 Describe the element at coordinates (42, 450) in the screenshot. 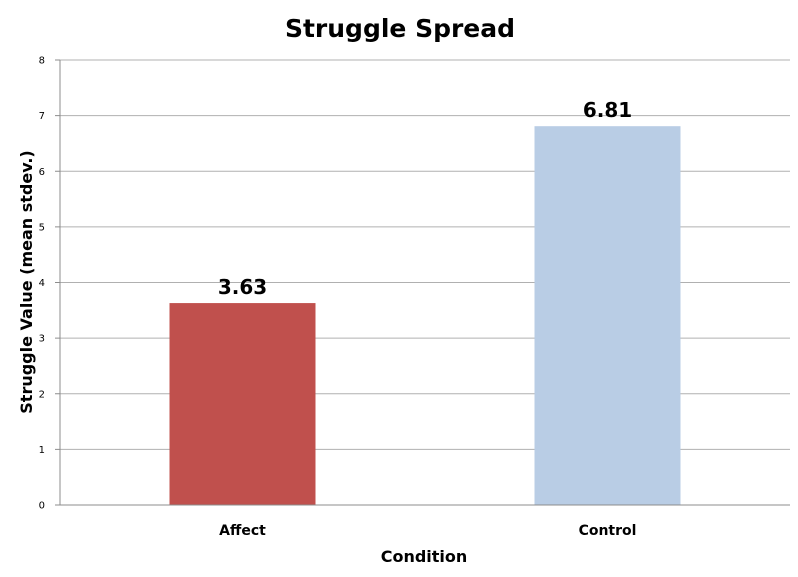

I see `y-tick-label: 1` at that location.